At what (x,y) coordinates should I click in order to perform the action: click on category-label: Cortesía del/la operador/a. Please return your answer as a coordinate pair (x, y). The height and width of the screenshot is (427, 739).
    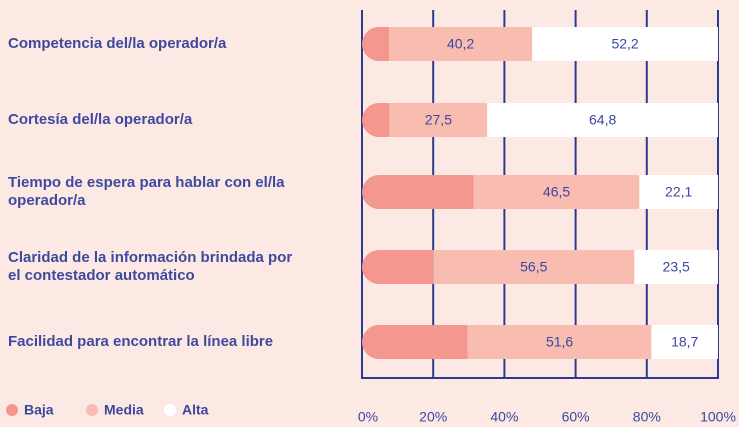
    Looking at the image, I should click on (100, 119).